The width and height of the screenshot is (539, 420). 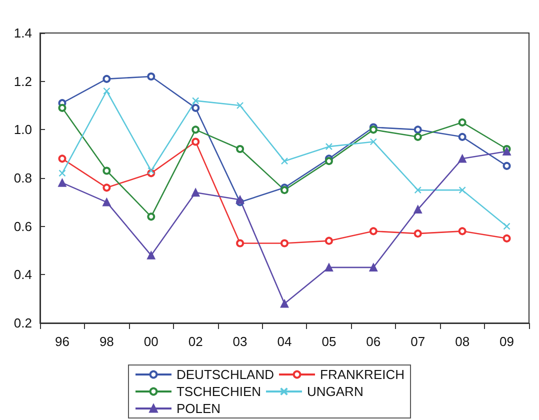 What do you see at coordinates (284, 341) in the screenshot?
I see `x-tick-label: 04` at bounding box center [284, 341].